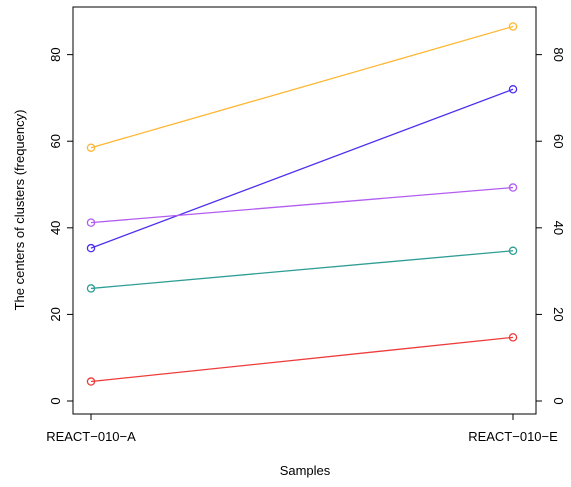 The image size is (571, 487). I want to click on left-y-tick-label: 0, so click(55, 400).